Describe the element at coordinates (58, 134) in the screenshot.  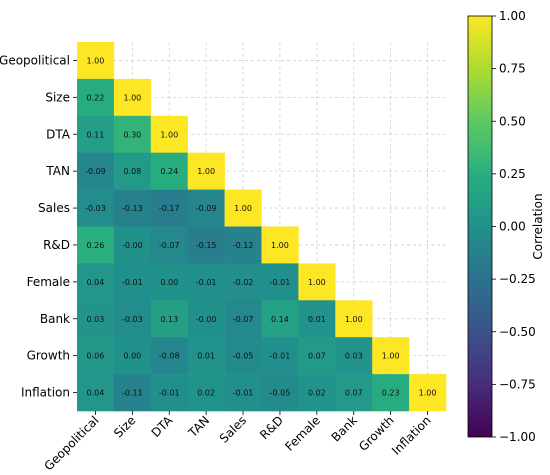
I see `y-tick-label: DTA` at that location.